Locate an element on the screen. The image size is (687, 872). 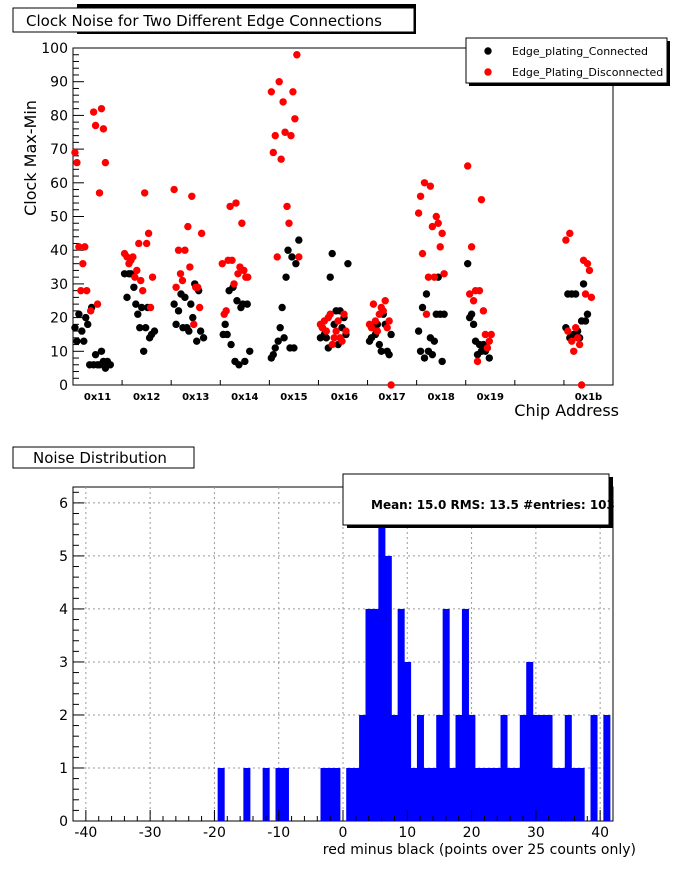
stats-box: Mean: 15.0 RMS: 13.5 #entries: 103 is located at coordinates (478, 500).